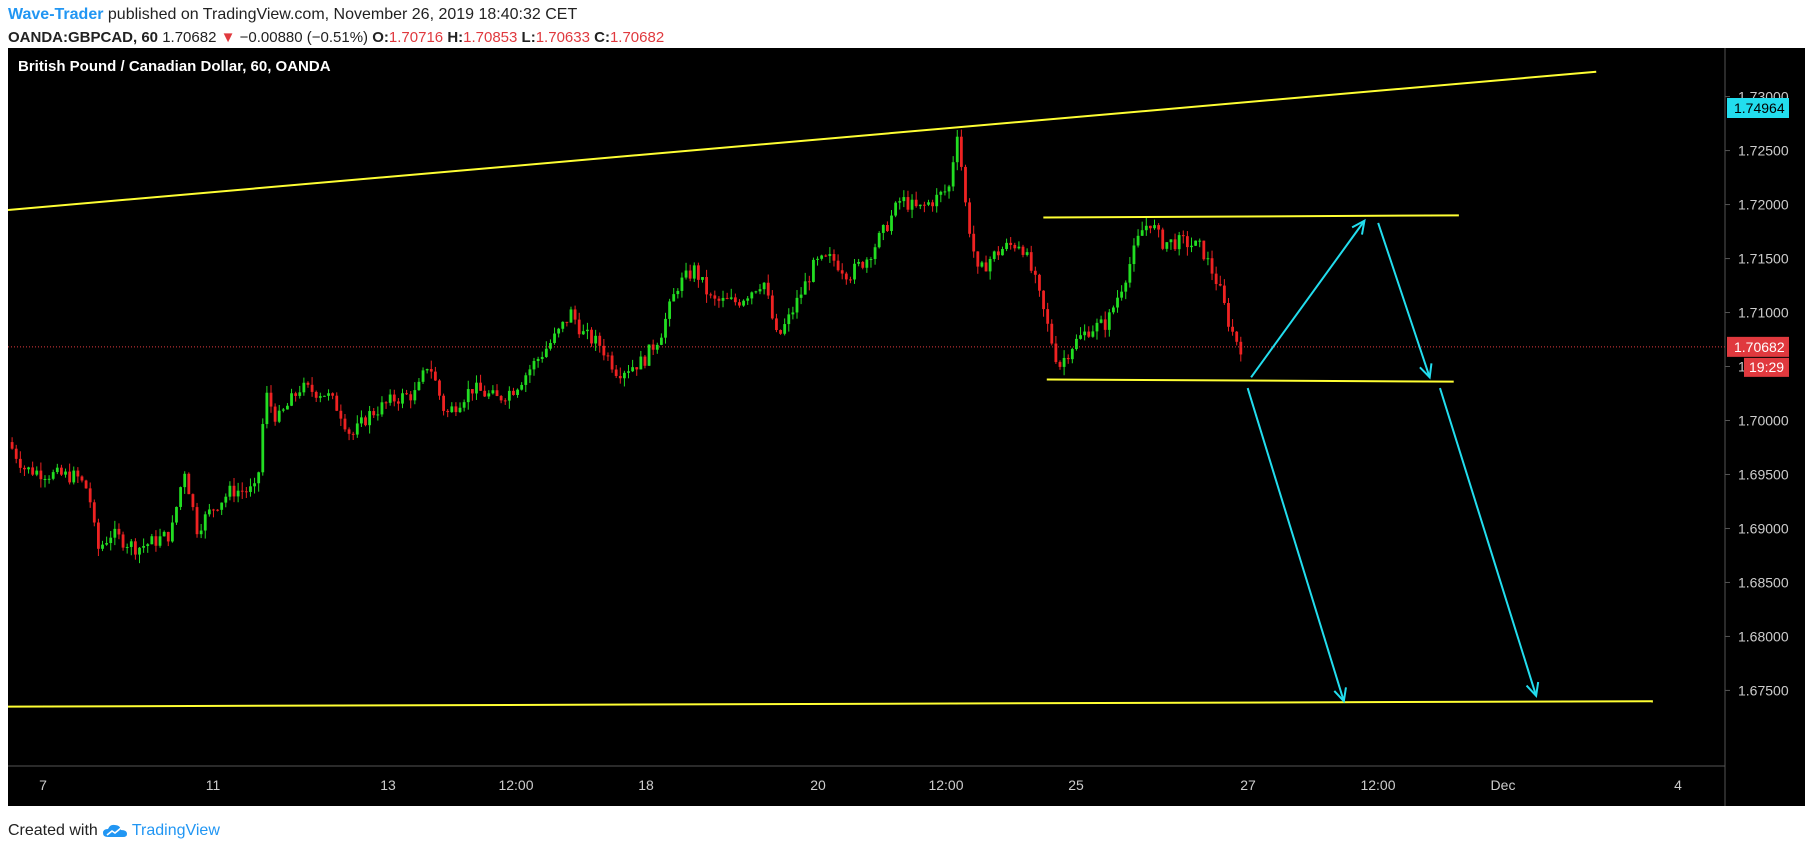 The height and width of the screenshot is (854, 1805). Describe the element at coordinates (1763, 690) in the screenshot. I see `price-tick-label: 1.67500` at that location.